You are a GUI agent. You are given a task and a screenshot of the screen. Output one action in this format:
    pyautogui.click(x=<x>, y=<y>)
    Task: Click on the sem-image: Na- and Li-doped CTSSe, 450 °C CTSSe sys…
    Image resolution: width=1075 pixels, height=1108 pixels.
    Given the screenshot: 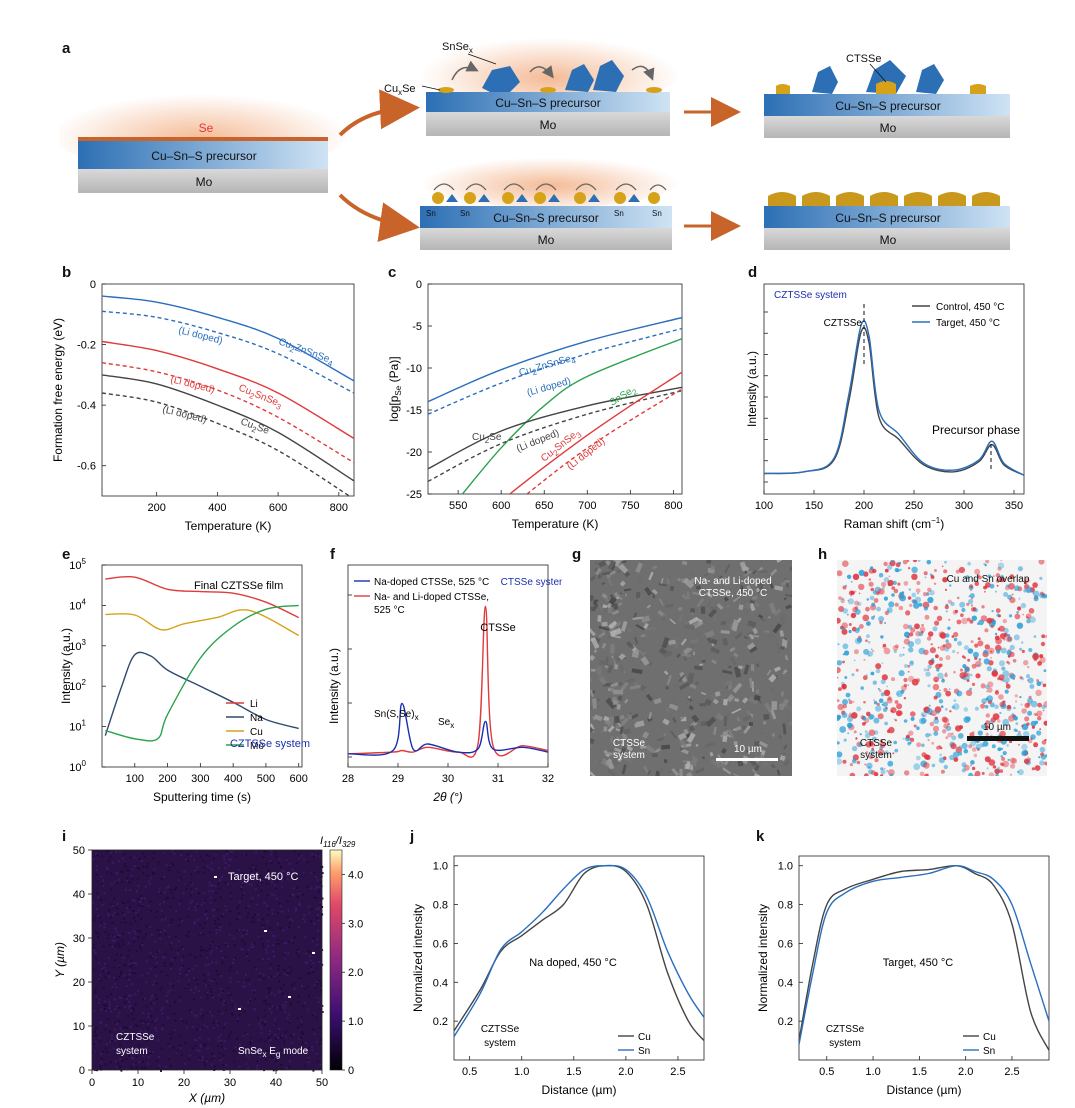 What is the action you would take?
    pyautogui.click(x=691, y=668)
    